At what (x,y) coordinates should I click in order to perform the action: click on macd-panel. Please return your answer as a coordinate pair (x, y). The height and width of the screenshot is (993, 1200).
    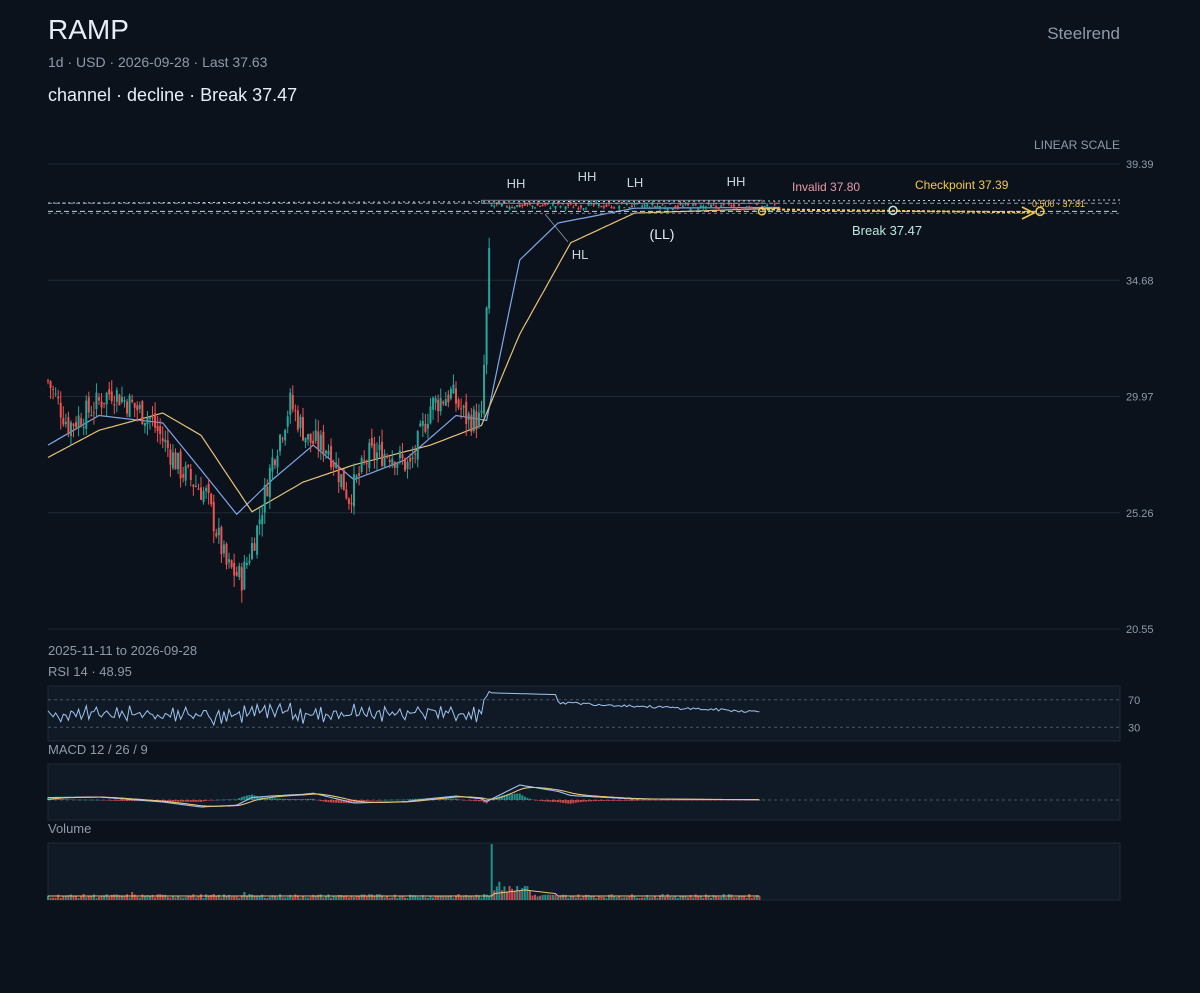
    Looking at the image, I should click on (584, 792).